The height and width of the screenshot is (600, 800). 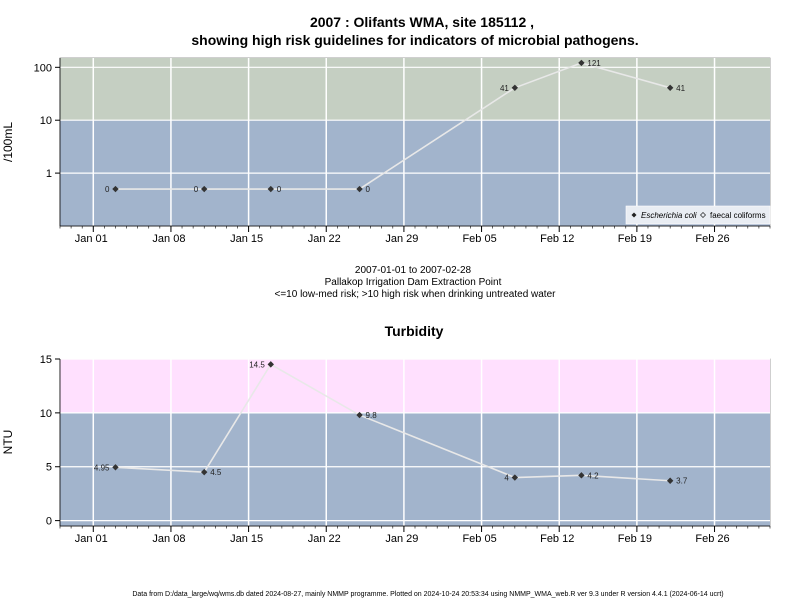 I want to click on ecoli-legend: Escherichia coli faecal coliforms, so click(x=698, y=215).